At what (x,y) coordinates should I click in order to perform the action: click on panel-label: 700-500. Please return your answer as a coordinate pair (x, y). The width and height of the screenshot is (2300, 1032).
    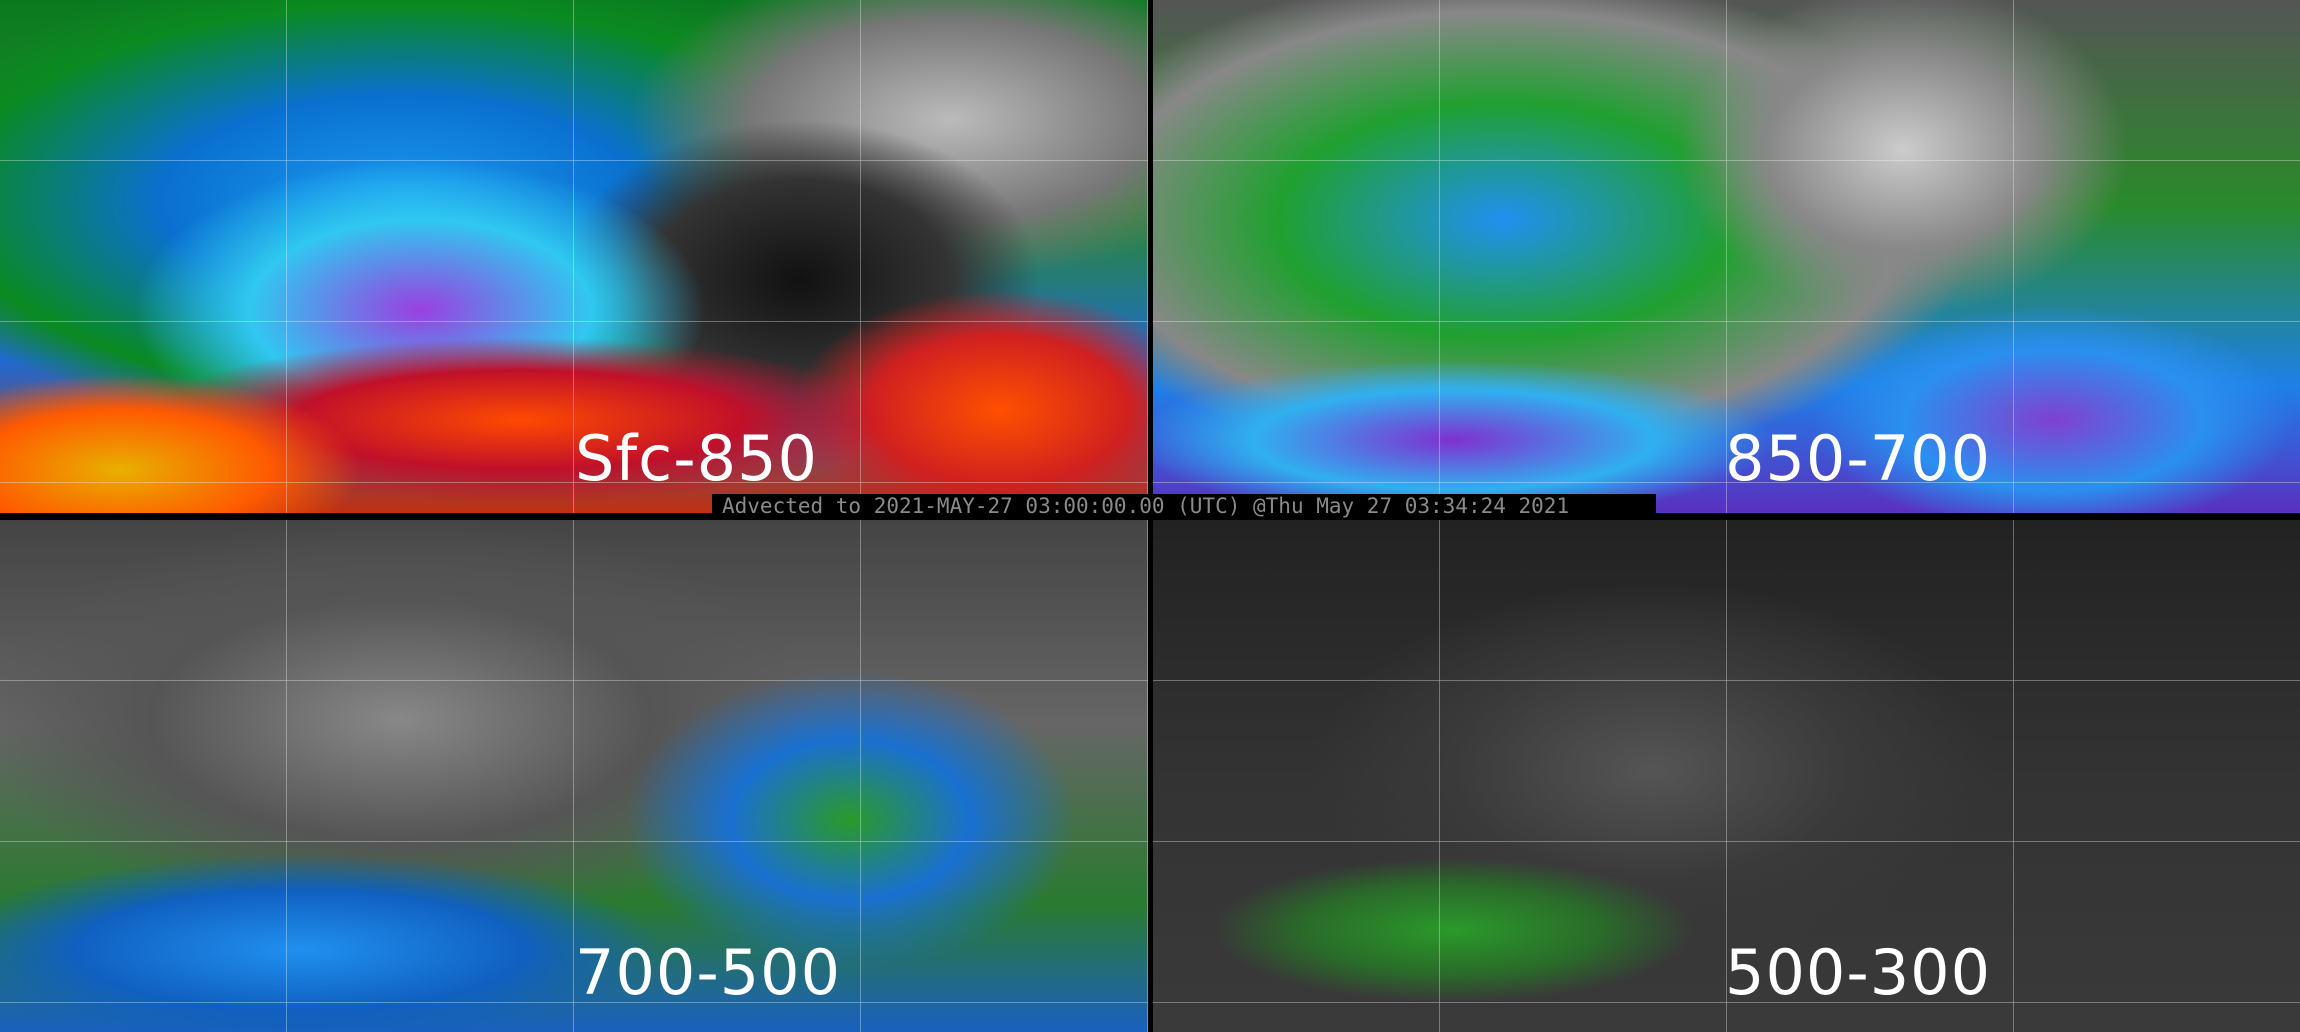
    Looking at the image, I should click on (708, 972).